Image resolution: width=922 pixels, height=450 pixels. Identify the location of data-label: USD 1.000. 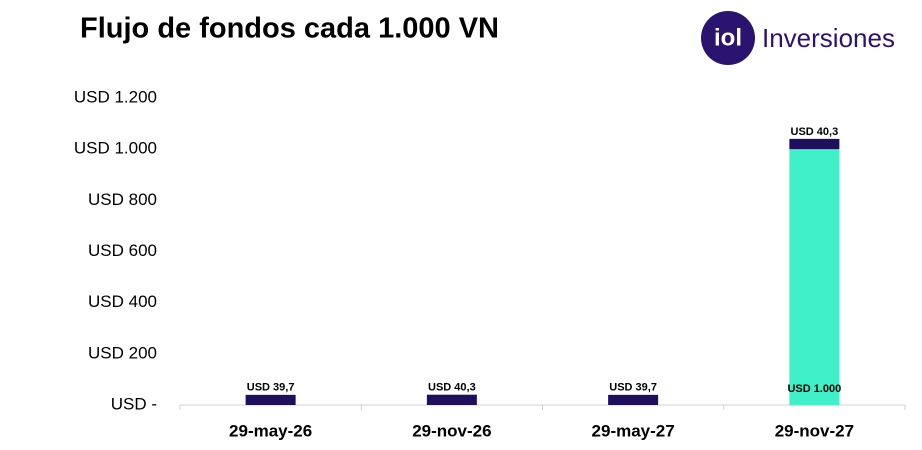
(814, 389).